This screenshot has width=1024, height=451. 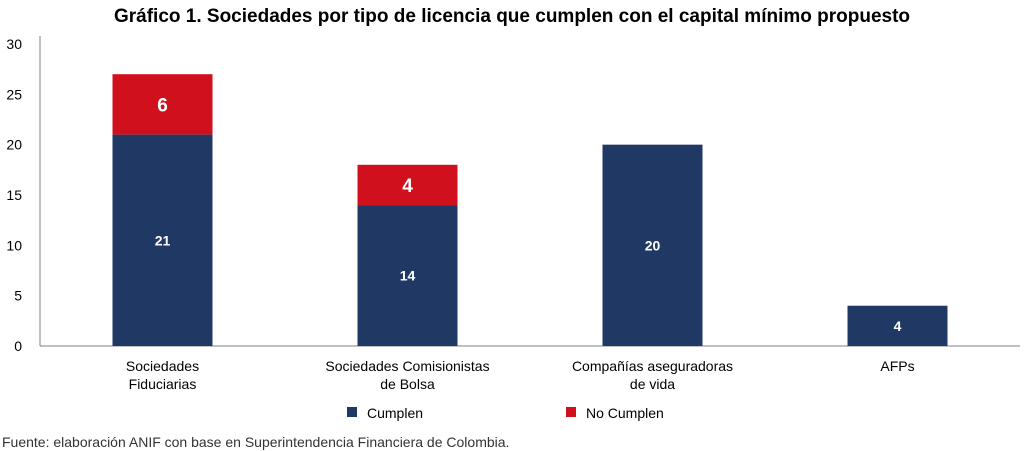 I want to click on bar-value-label: 21, so click(x=163, y=240).